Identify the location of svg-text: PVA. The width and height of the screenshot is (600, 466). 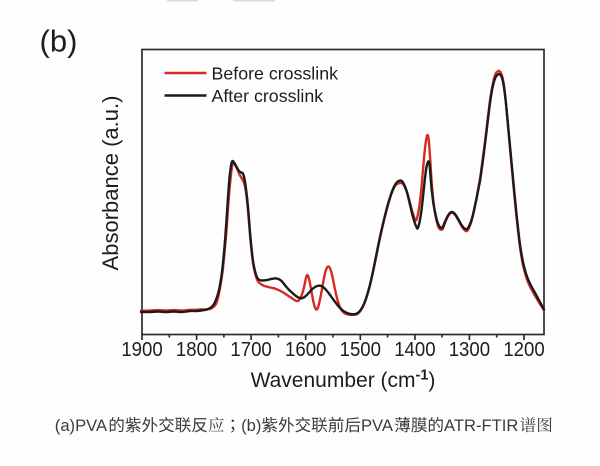
(377, 425).